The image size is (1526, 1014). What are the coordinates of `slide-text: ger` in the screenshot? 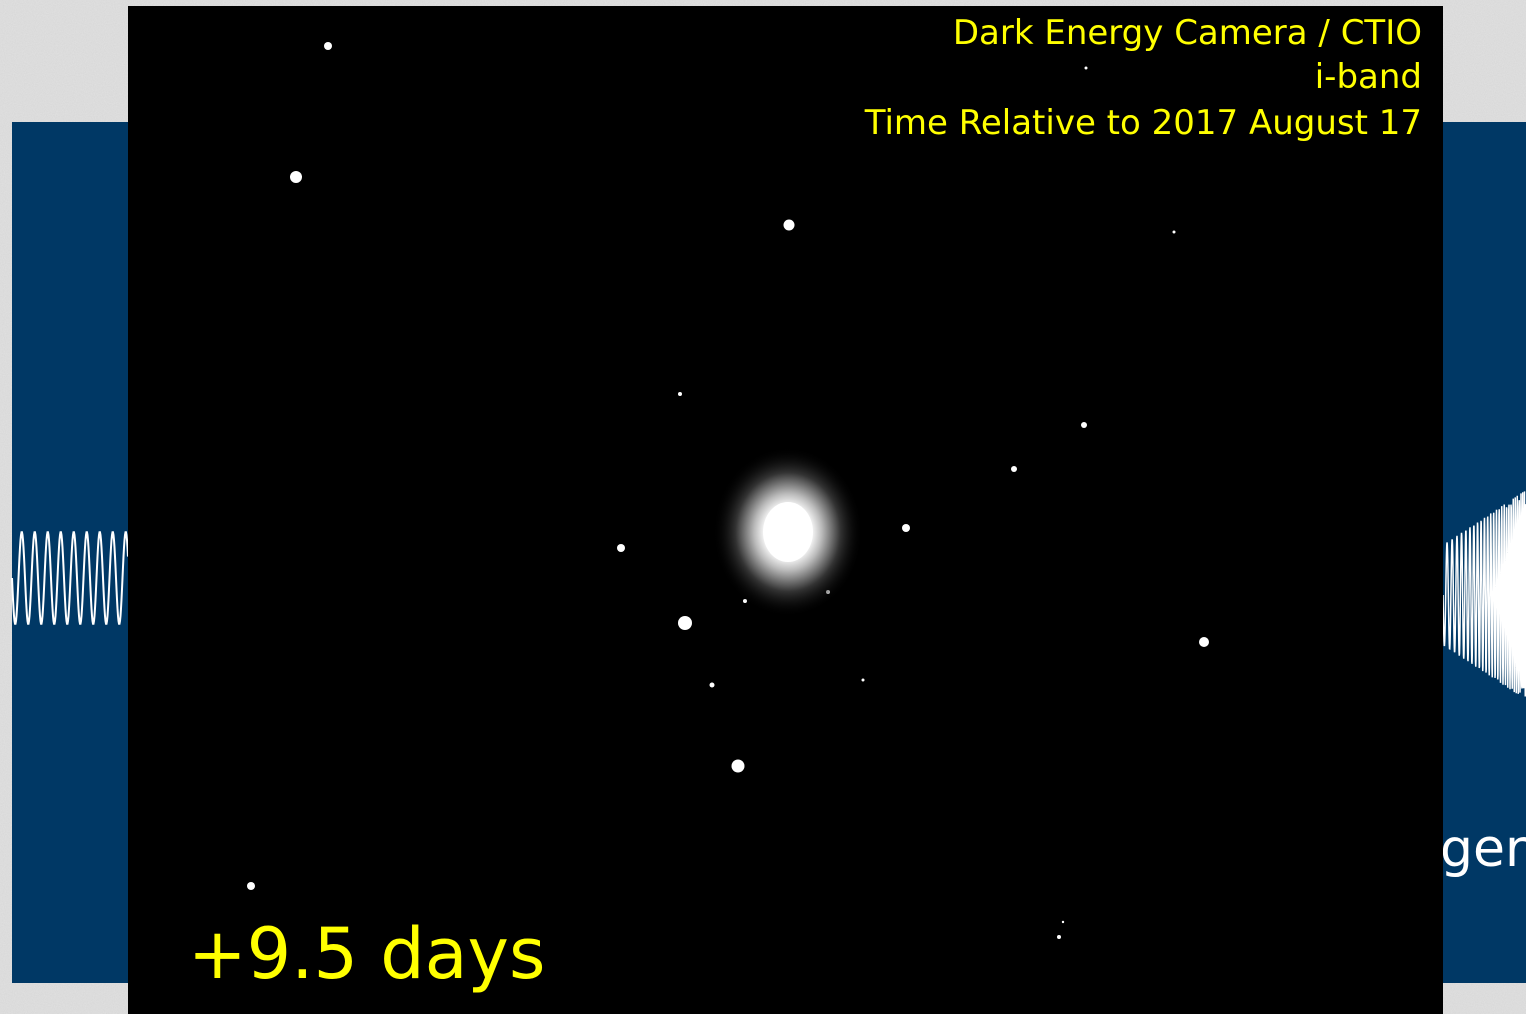 It's located at (1483, 849).